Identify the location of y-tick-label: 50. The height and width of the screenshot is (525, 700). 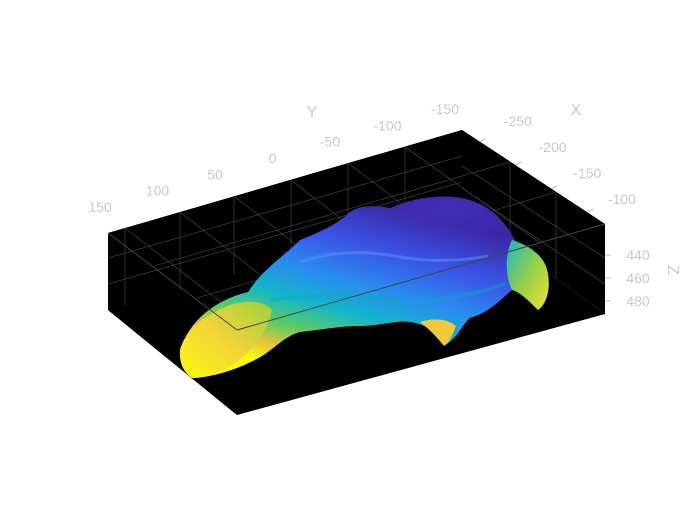
(215, 174).